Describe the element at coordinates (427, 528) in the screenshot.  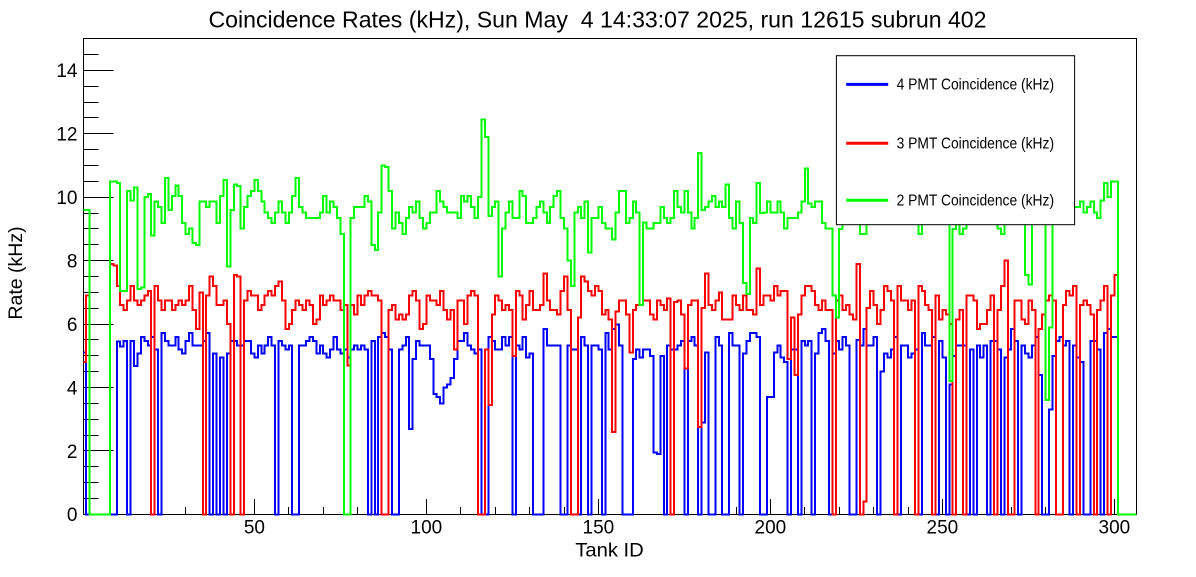
I see `svg-text: 100` at that location.